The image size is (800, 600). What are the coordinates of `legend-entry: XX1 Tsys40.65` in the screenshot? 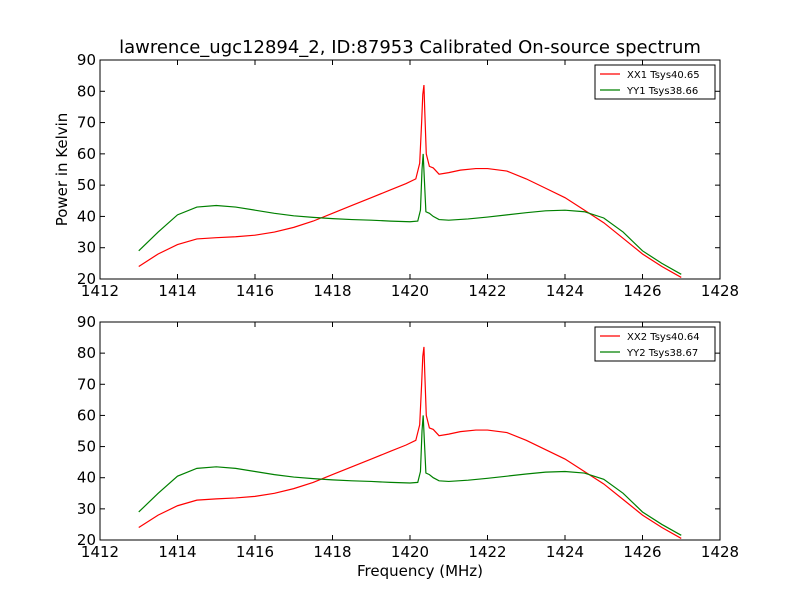 It's located at (663, 75).